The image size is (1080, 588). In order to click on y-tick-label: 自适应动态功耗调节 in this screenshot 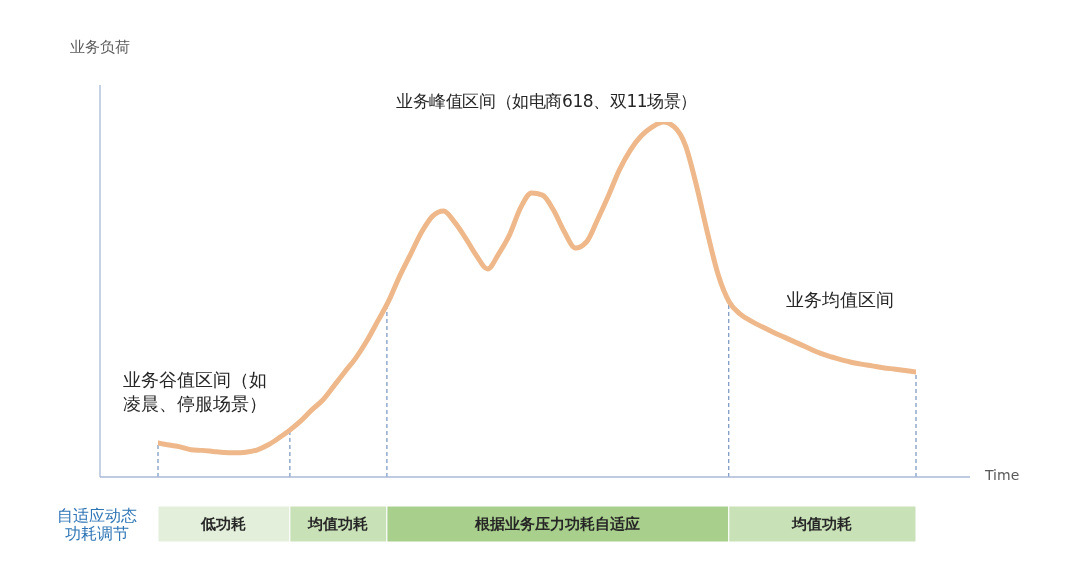, I will do `click(97, 524)`.